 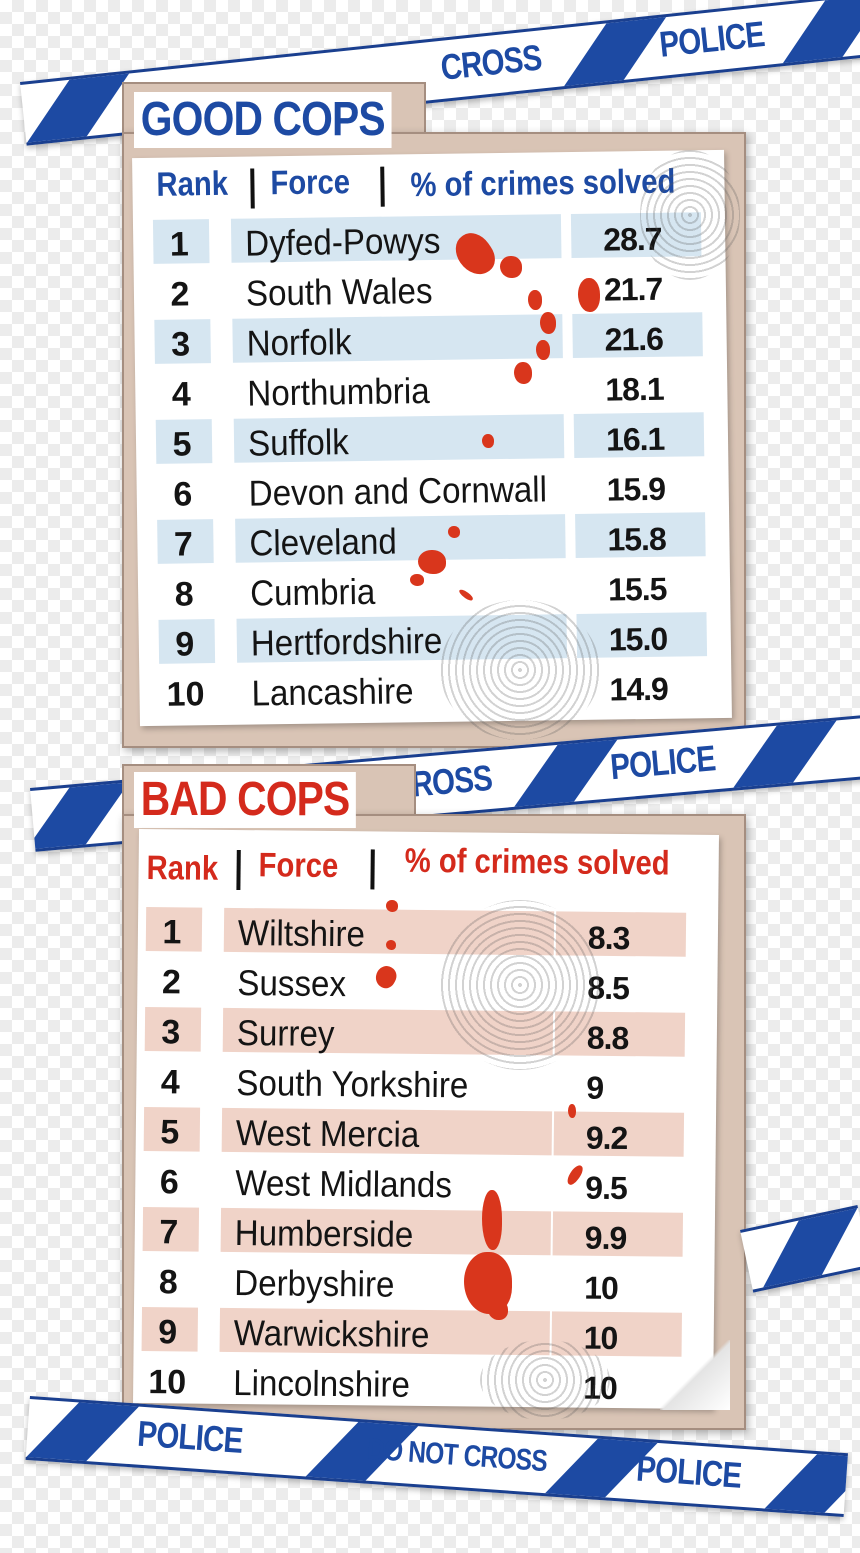 I want to click on percent-cell: 9.5, so click(x=606, y=1188).